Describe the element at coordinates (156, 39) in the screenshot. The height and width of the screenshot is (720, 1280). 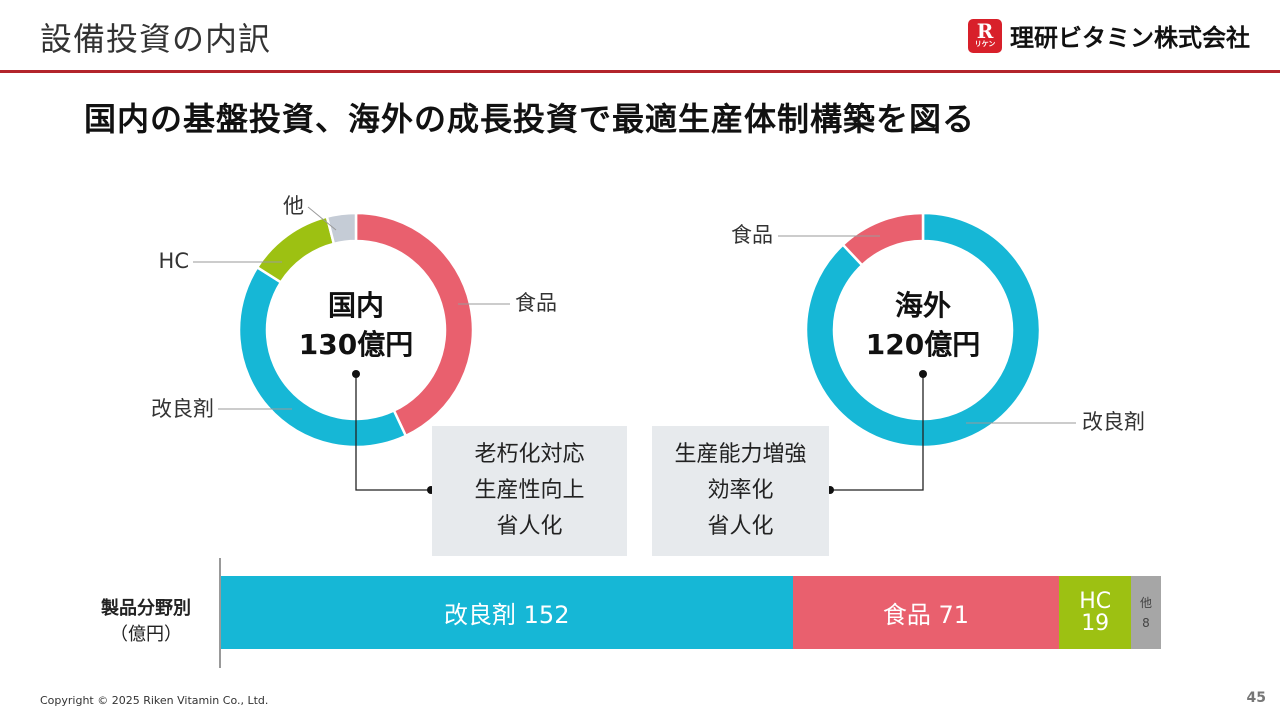
I see `page-title: 設備投資の内訳` at that location.